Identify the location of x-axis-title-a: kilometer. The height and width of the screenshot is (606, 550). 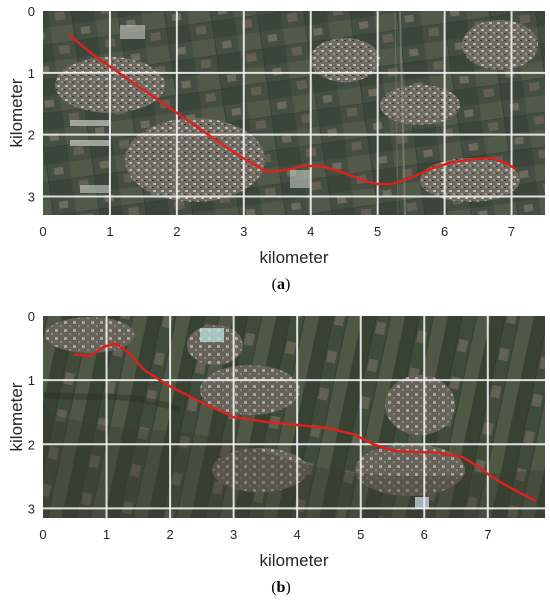
(294, 257).